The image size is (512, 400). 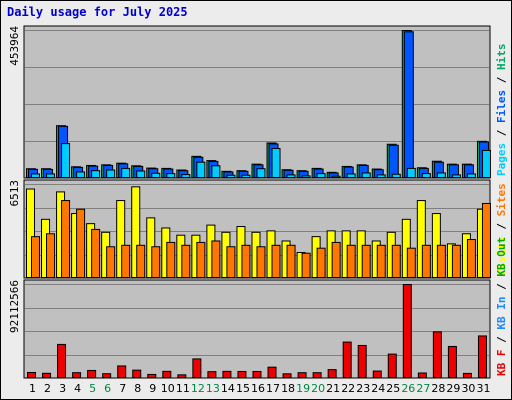 I want to click on legend-part-kb-f: KB F, so click(x=501, y=359).